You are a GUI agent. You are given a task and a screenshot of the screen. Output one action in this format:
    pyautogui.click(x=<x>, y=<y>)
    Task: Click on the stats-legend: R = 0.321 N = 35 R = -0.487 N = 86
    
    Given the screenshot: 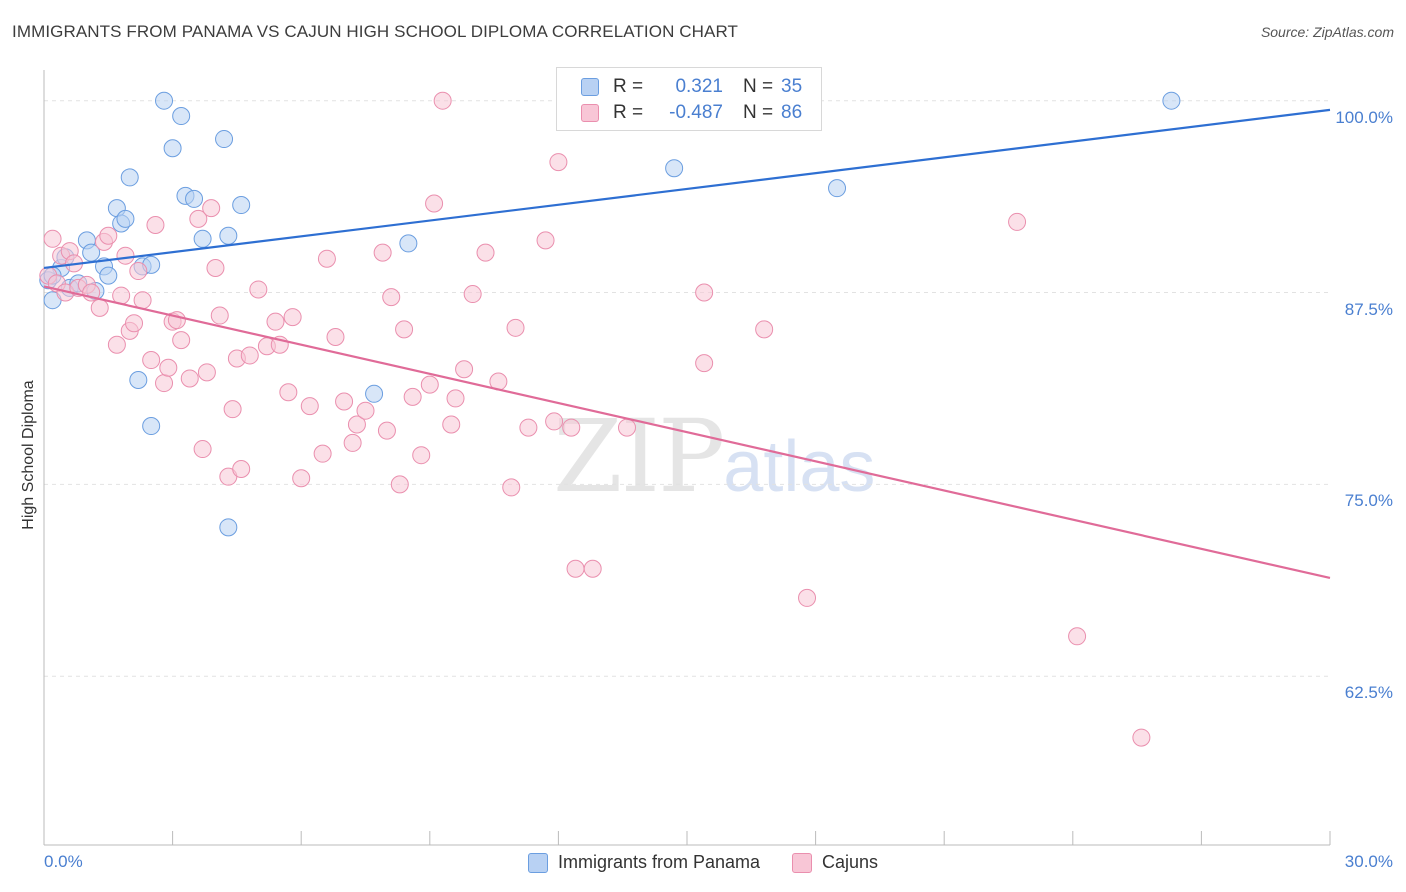 What is the action you would take?
    pyautogui.click(x=689, y=99)
    